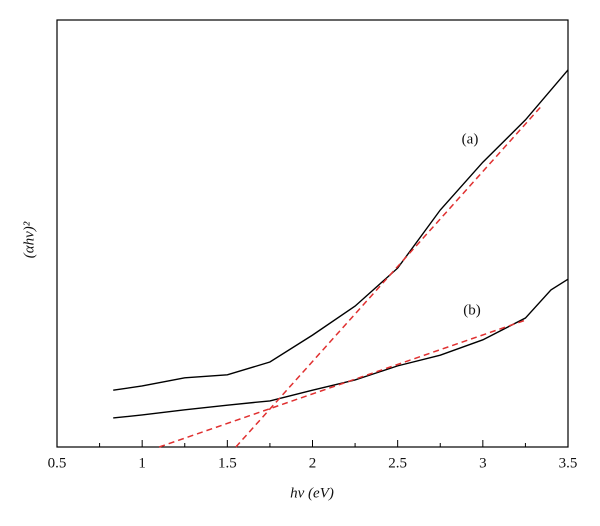 This screenshot has width=600, height=526. Describe the element at coordinates (470, 139) in the screenshot. I see `curve-label: (a)` at that location.